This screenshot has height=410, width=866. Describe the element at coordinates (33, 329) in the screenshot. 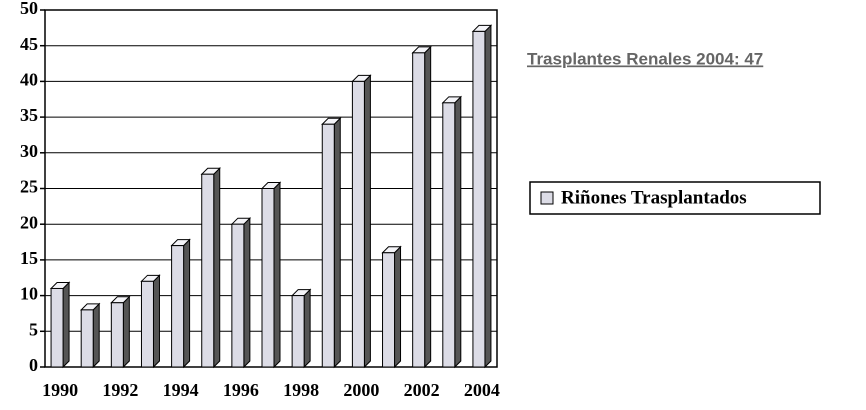

I see `y-tick-label: 5` at that location.